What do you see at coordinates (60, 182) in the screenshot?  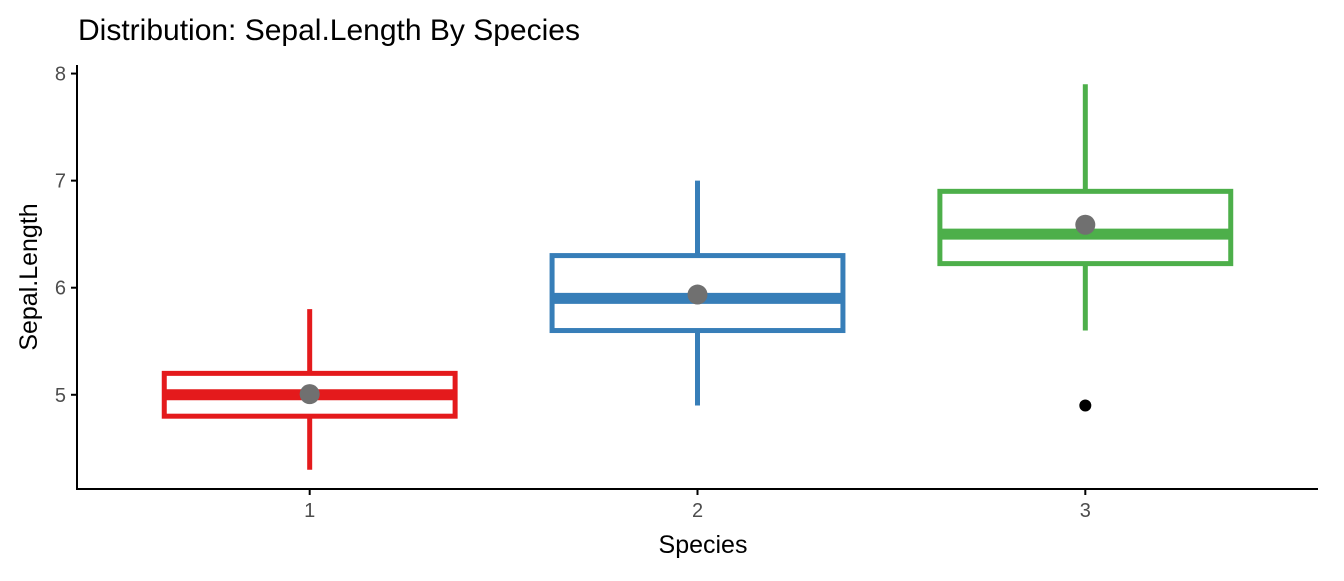 I see `y-tick-label: 7` at bounding box center [60, 182].